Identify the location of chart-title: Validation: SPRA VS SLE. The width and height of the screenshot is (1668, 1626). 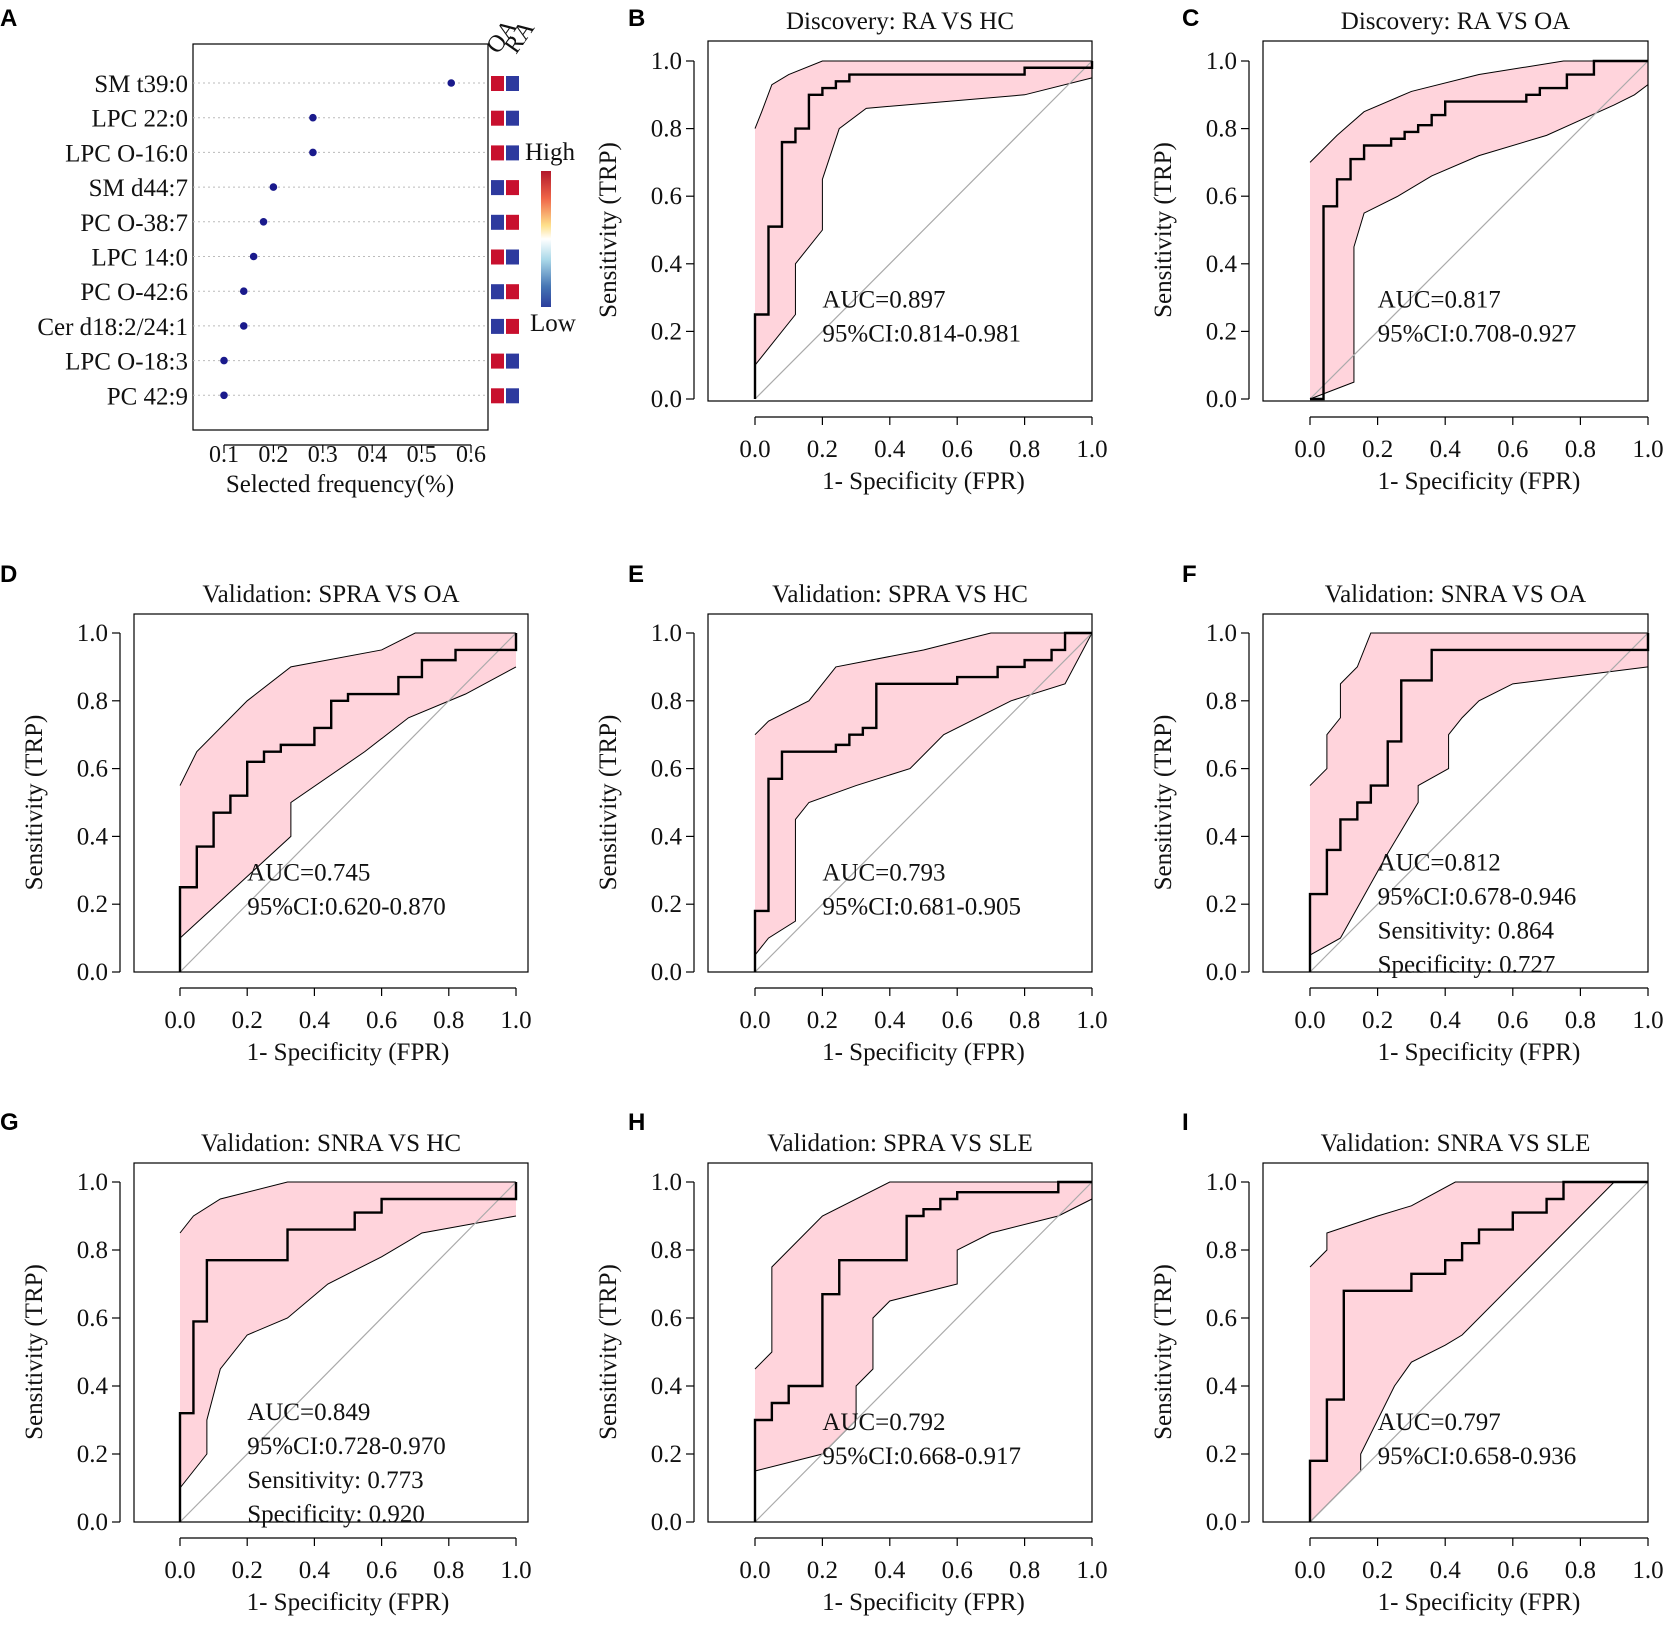
(900, 1143).